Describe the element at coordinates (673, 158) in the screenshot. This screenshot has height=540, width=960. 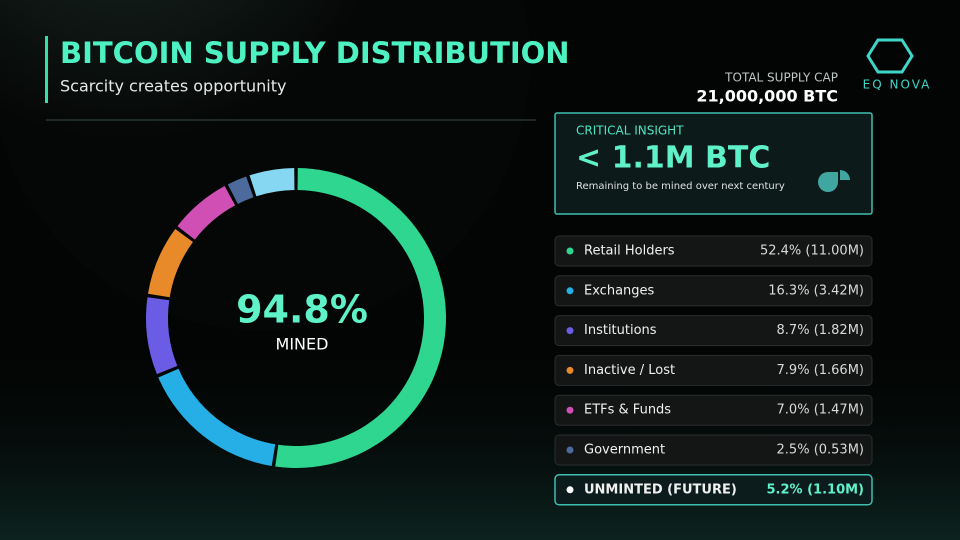
I see `insight-value: < 1.1M BTC` at that location.